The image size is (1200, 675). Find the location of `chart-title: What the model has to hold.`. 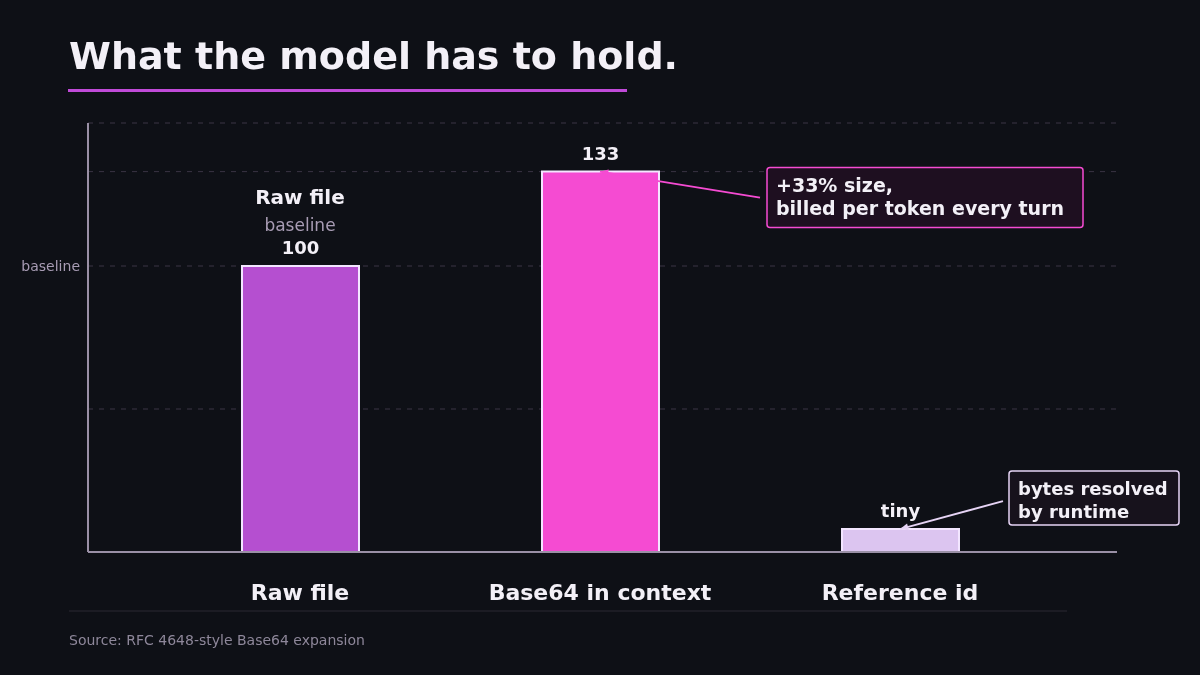

chart-title: What the model has to hold. is located at coordinates (374, 56).